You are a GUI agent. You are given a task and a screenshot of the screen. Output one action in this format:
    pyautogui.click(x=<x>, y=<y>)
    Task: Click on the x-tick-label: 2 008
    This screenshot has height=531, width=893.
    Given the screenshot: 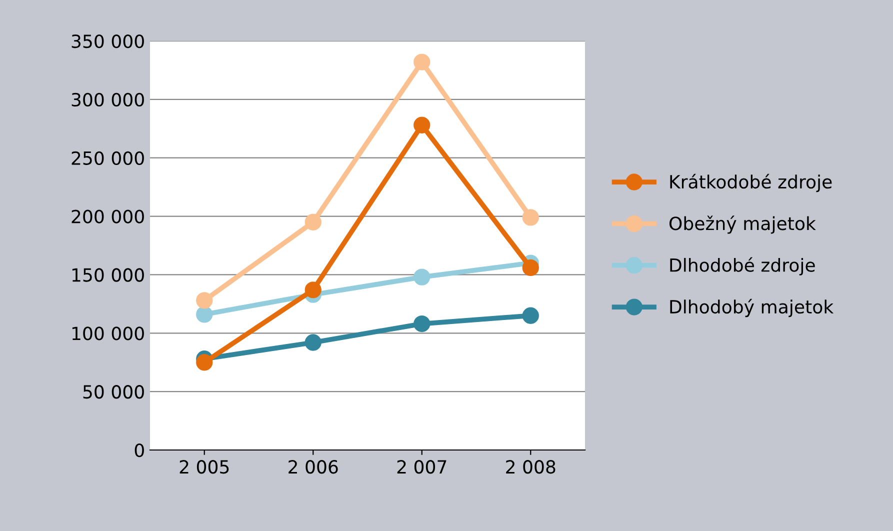 What is the action you would take?
    pyautogui.click(x=531, y=467)
    